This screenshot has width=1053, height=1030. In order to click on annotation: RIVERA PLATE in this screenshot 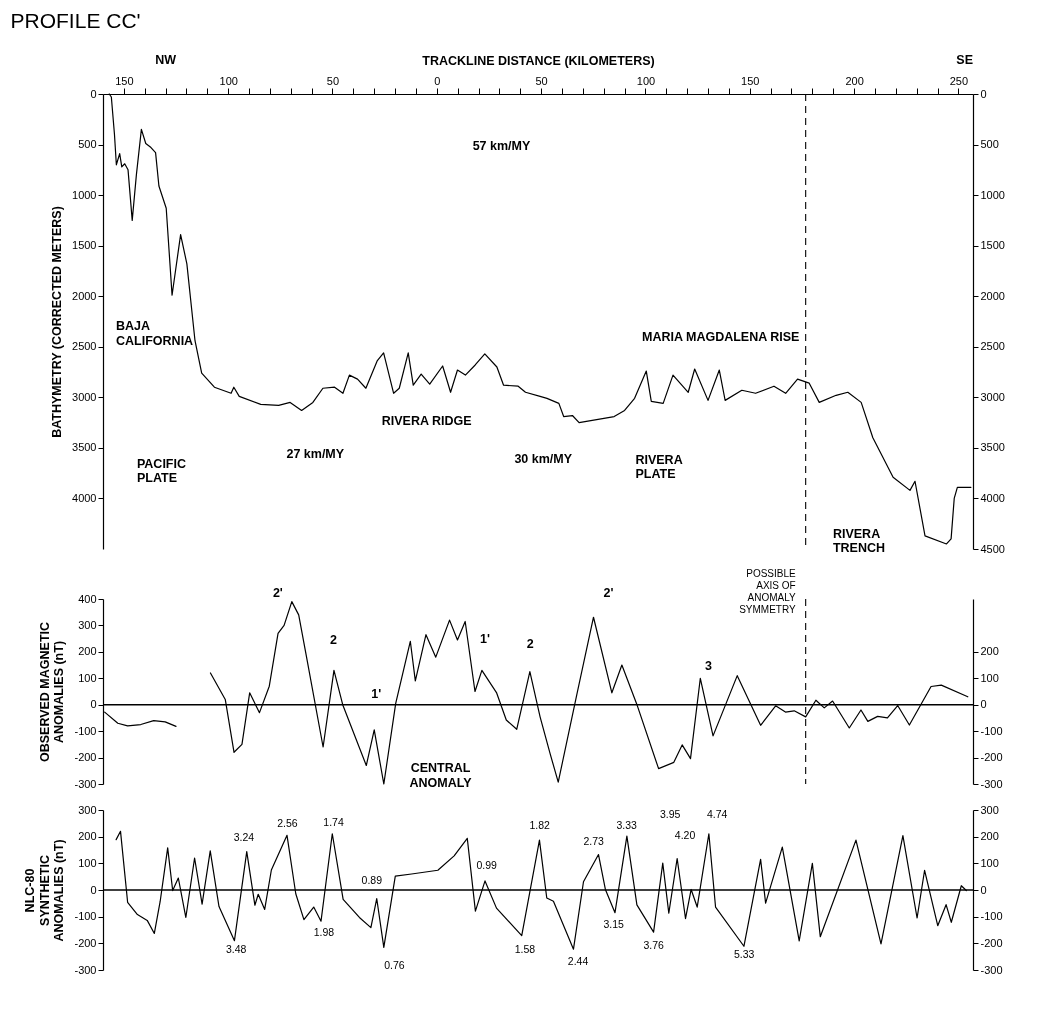, I will do `click(659, 467)`.